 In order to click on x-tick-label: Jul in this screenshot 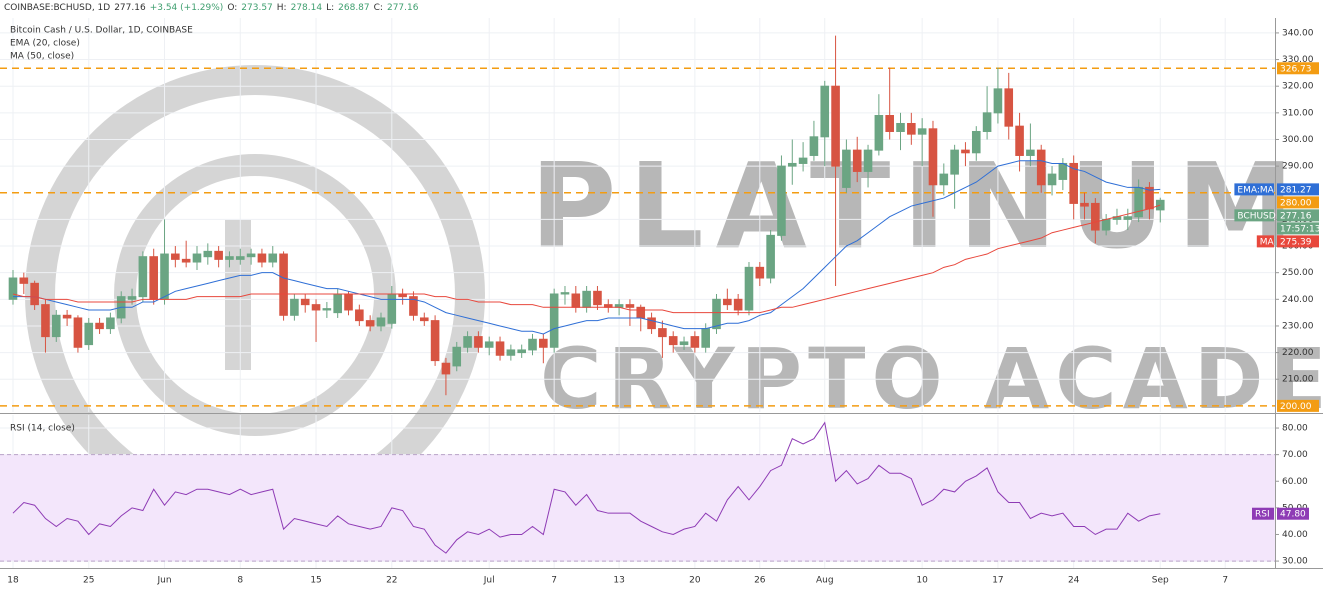, I will do `click(489, 581)`.